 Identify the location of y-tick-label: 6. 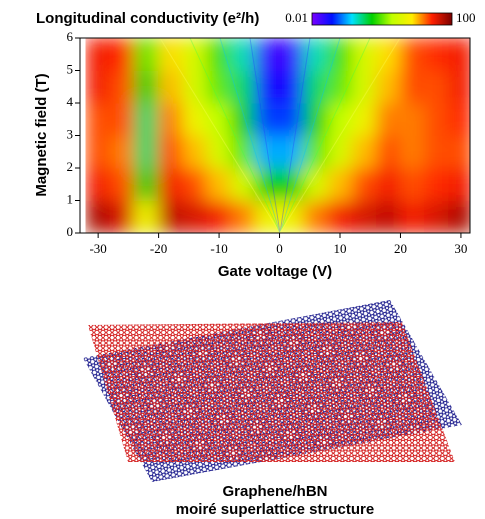
(70, 36).